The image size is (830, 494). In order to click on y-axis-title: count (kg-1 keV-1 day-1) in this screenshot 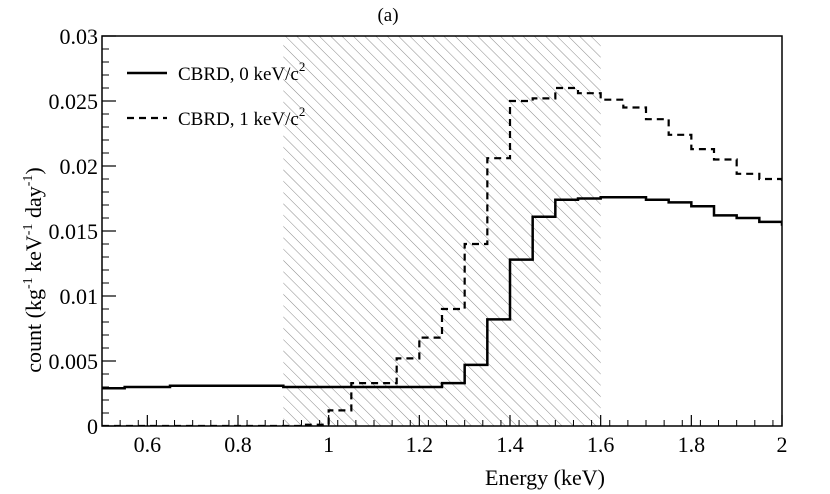, I will do `click(33, 269)`.